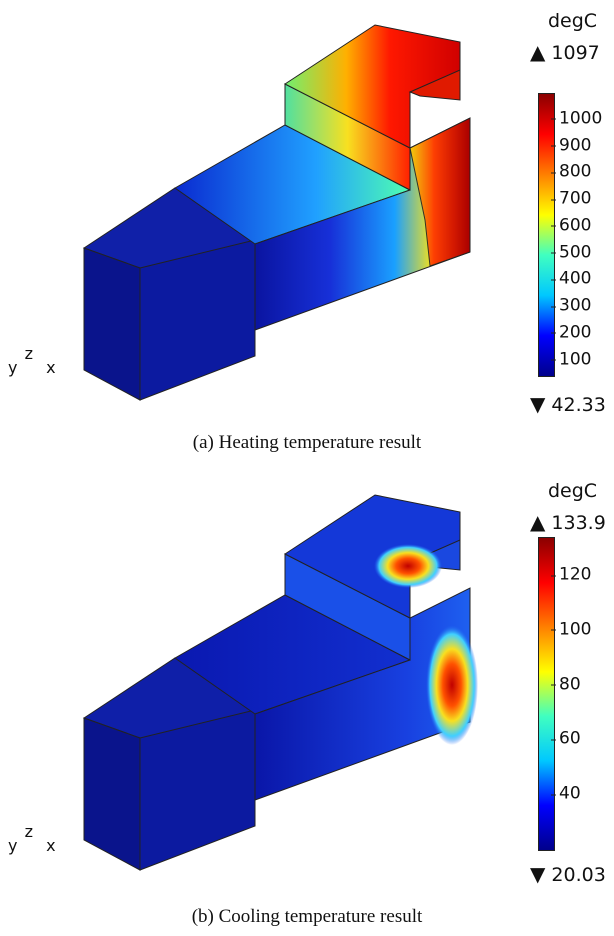 Image resolution: width=614 pixels, height=936 pixels. Describe the element at coordinates (307, 916) in the screenshot. I see `figure-caption: (b) Cooling temperature result` at that location.